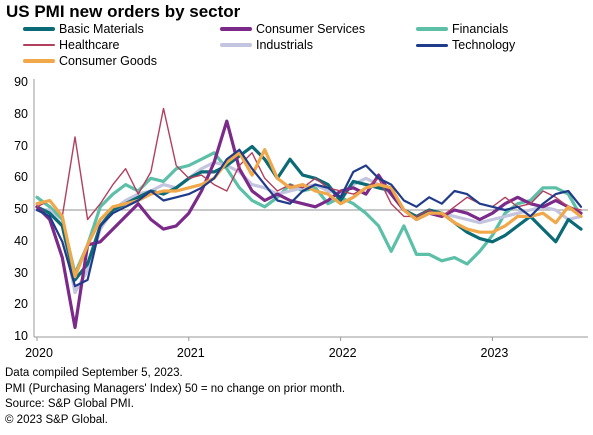  I want to click on legend-item-technology: Technology, so click(465, 45).